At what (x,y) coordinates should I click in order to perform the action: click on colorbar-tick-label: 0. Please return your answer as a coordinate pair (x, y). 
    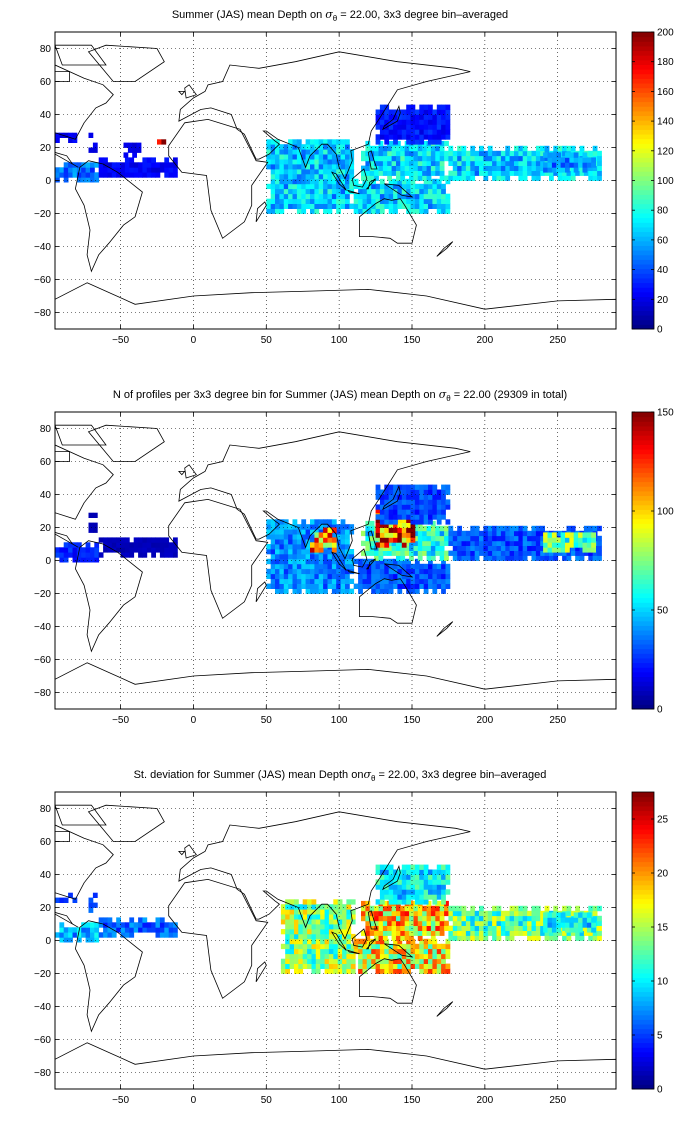
    Looking at the image, I should click on (660, 330).